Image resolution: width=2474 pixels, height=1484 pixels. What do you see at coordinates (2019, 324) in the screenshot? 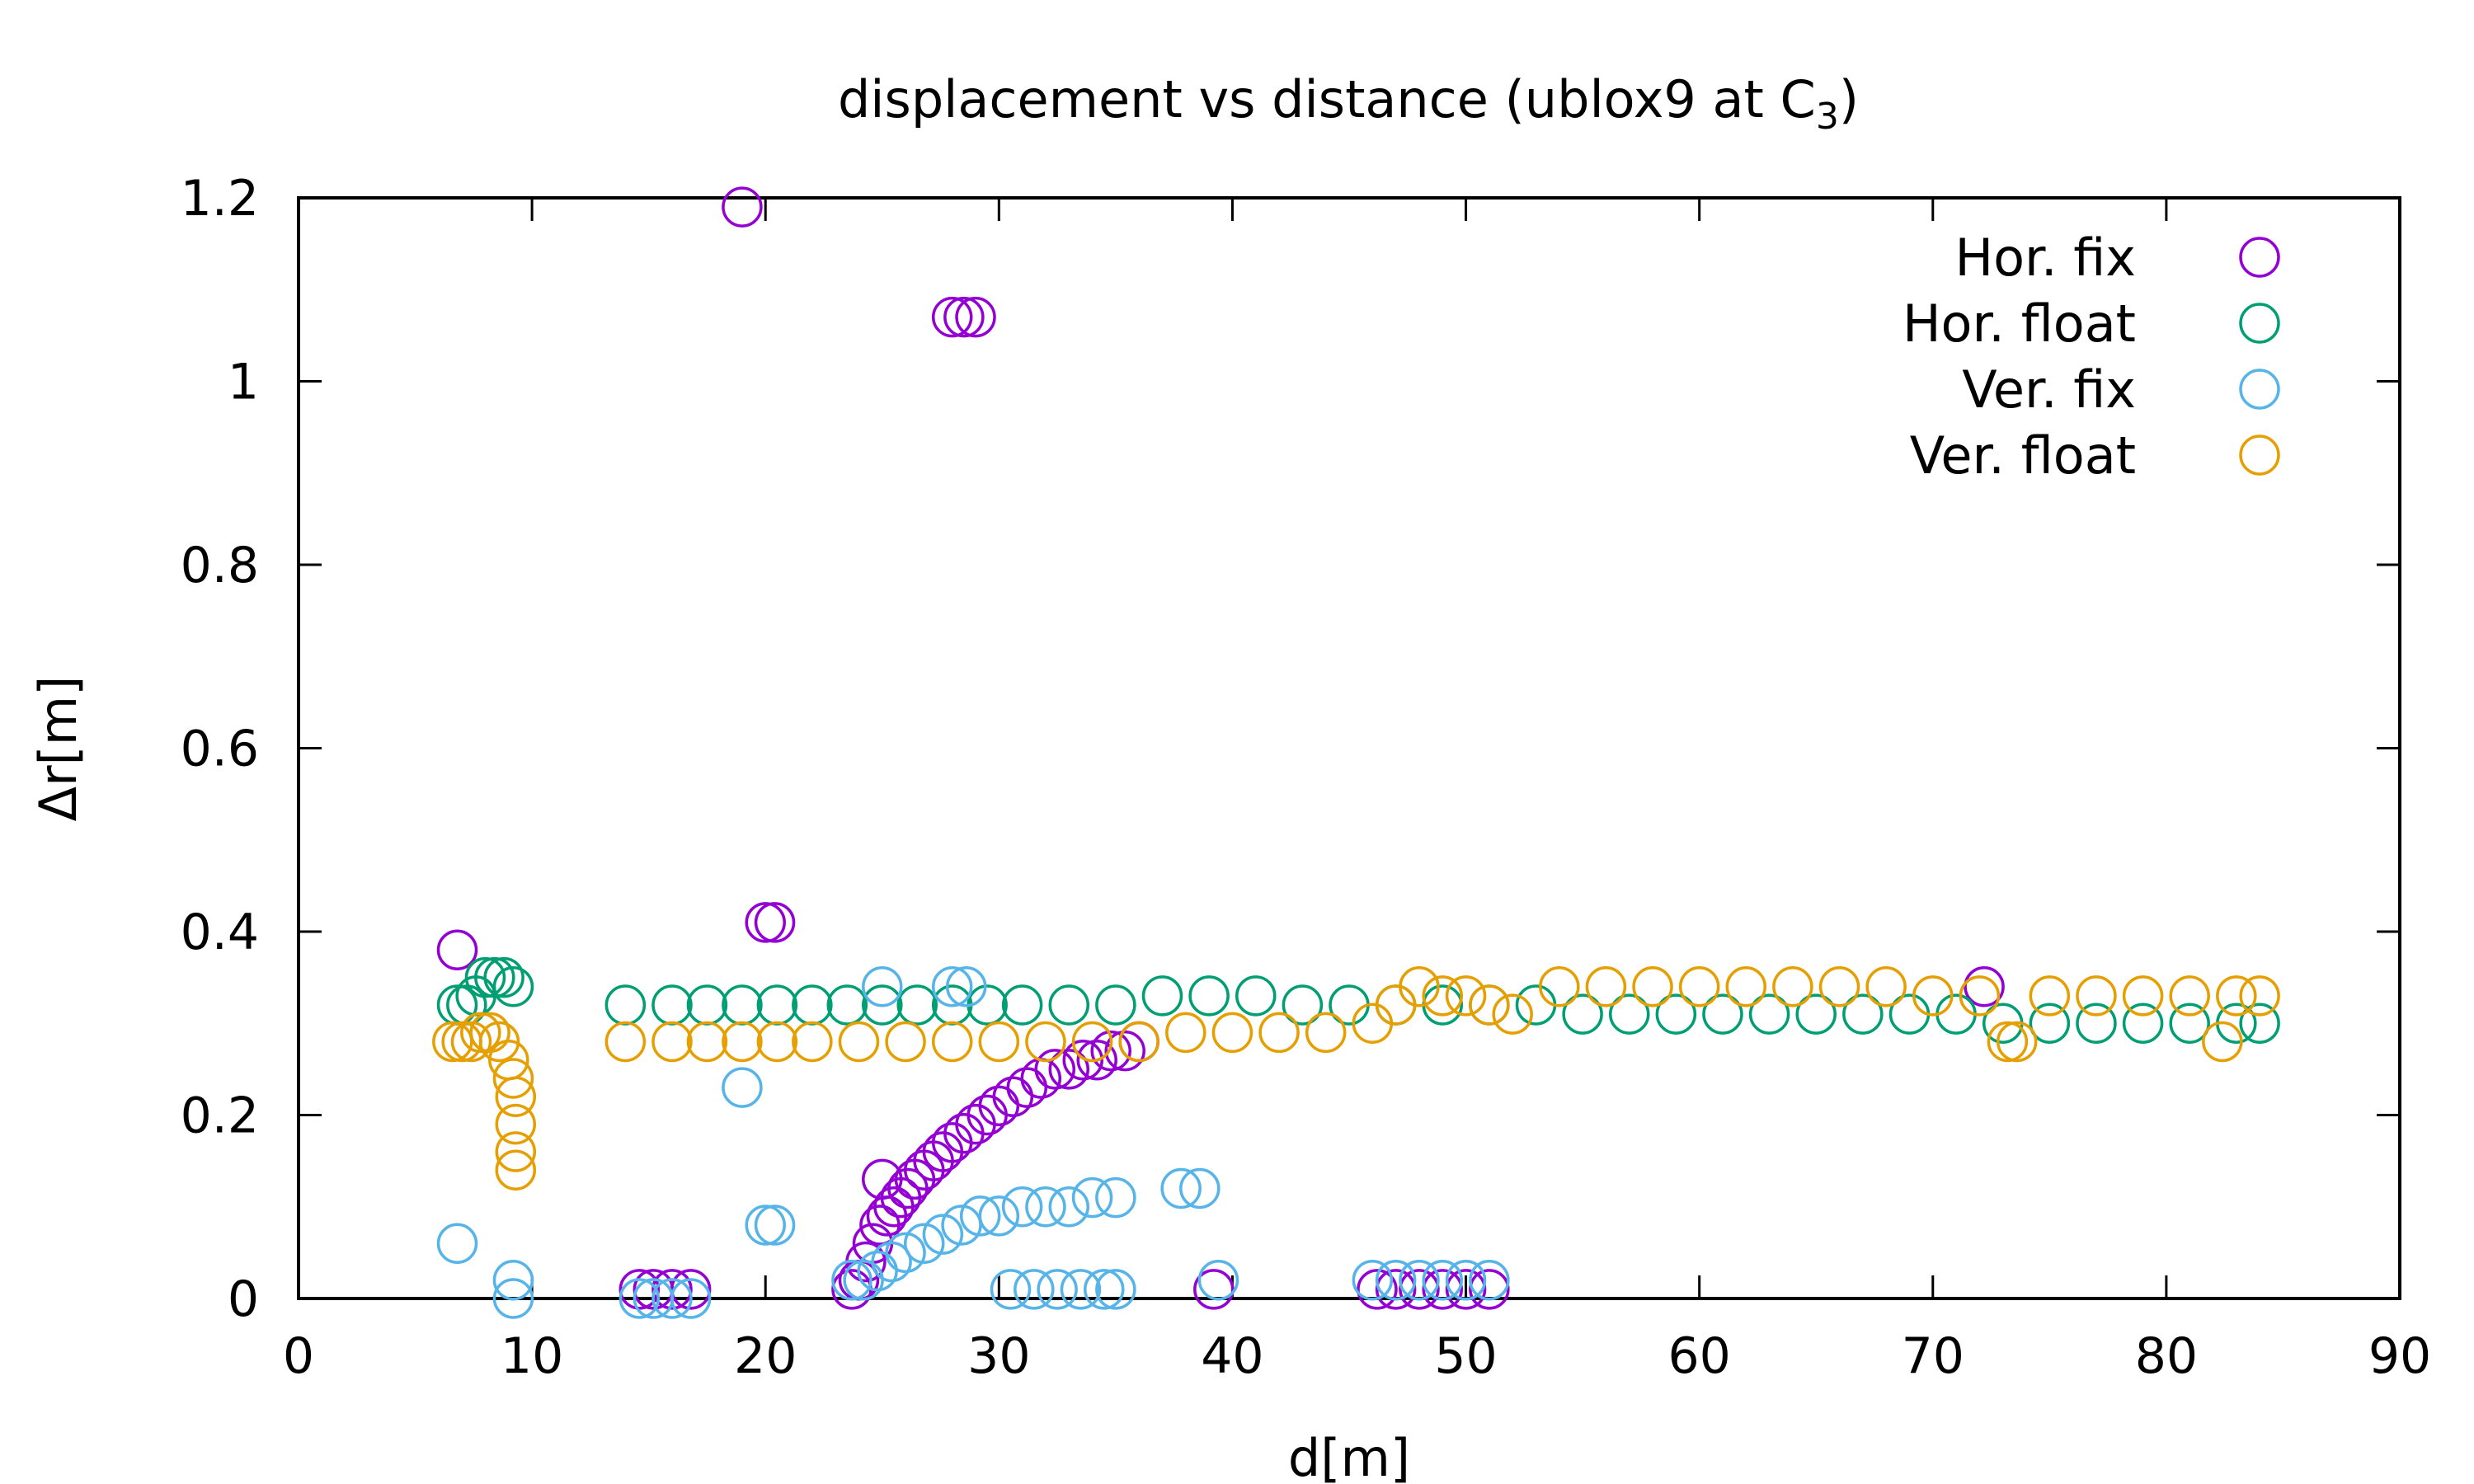
I see `legend-label: Hor. float` at bounding box center [2019, 324].